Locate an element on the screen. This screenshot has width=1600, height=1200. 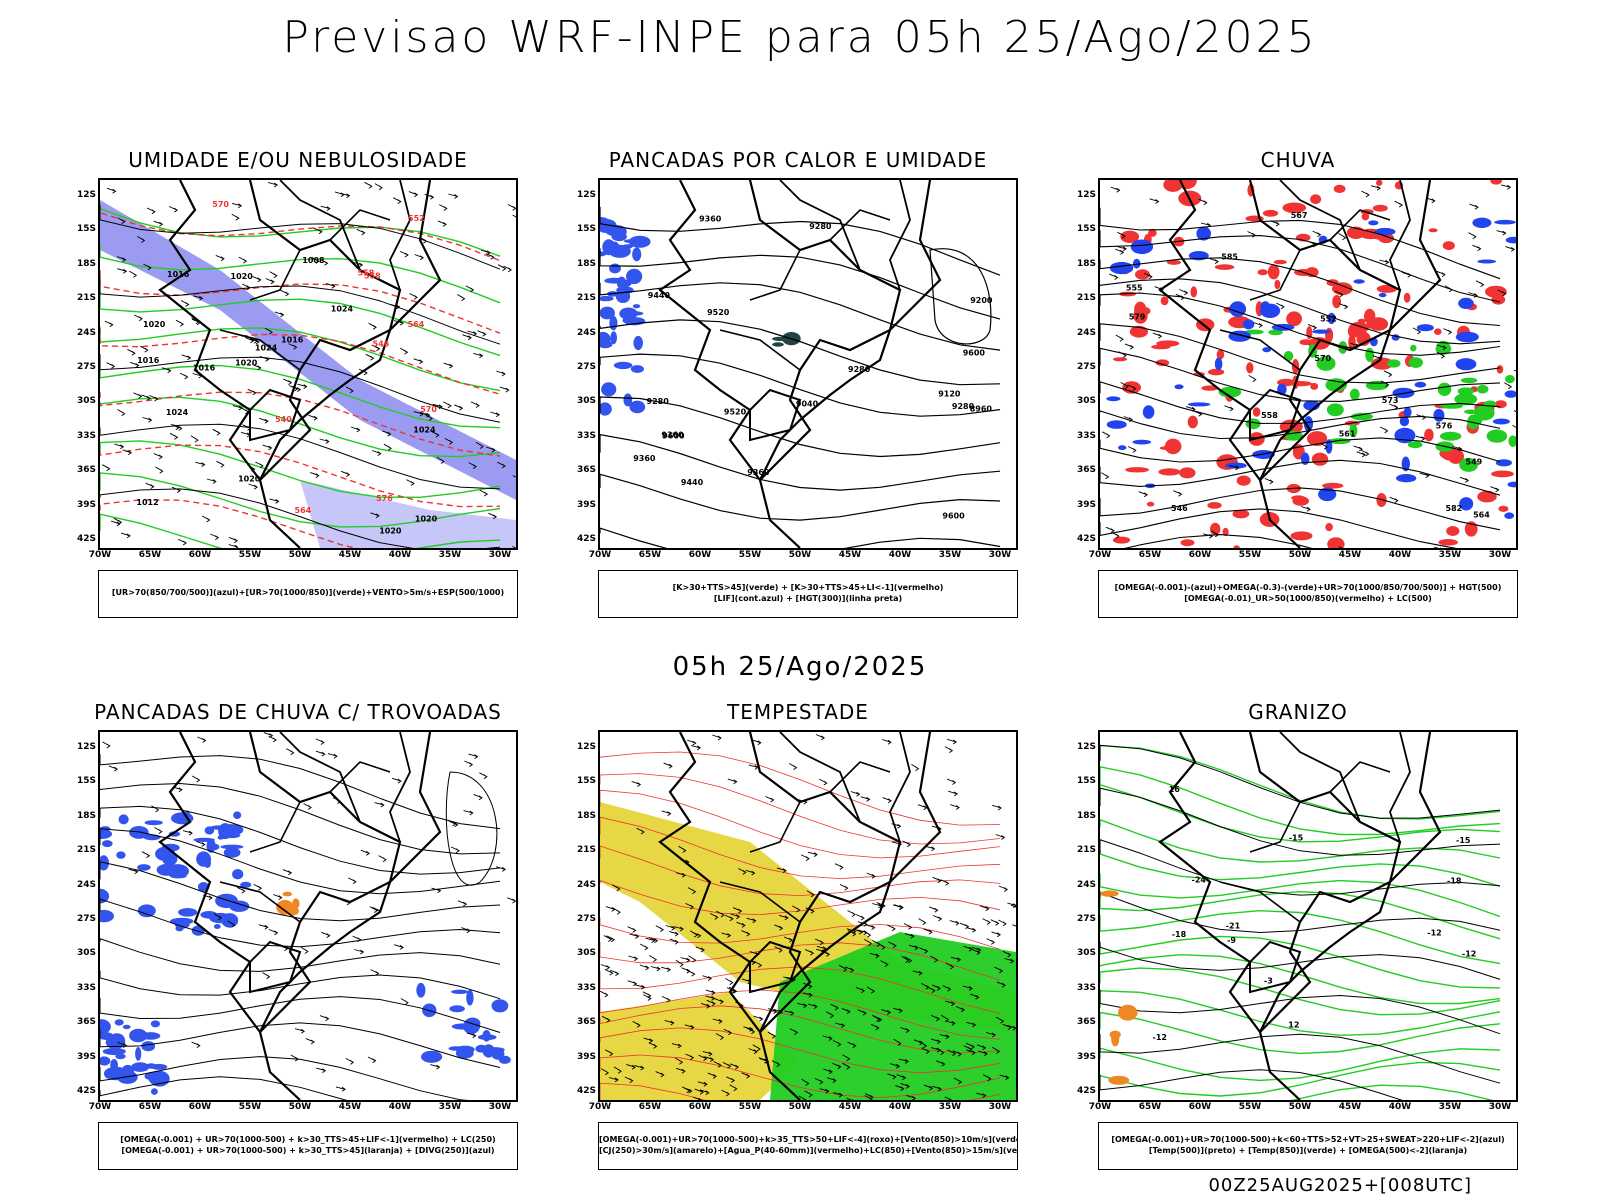
coastline is located at coordinates (1415, 807).